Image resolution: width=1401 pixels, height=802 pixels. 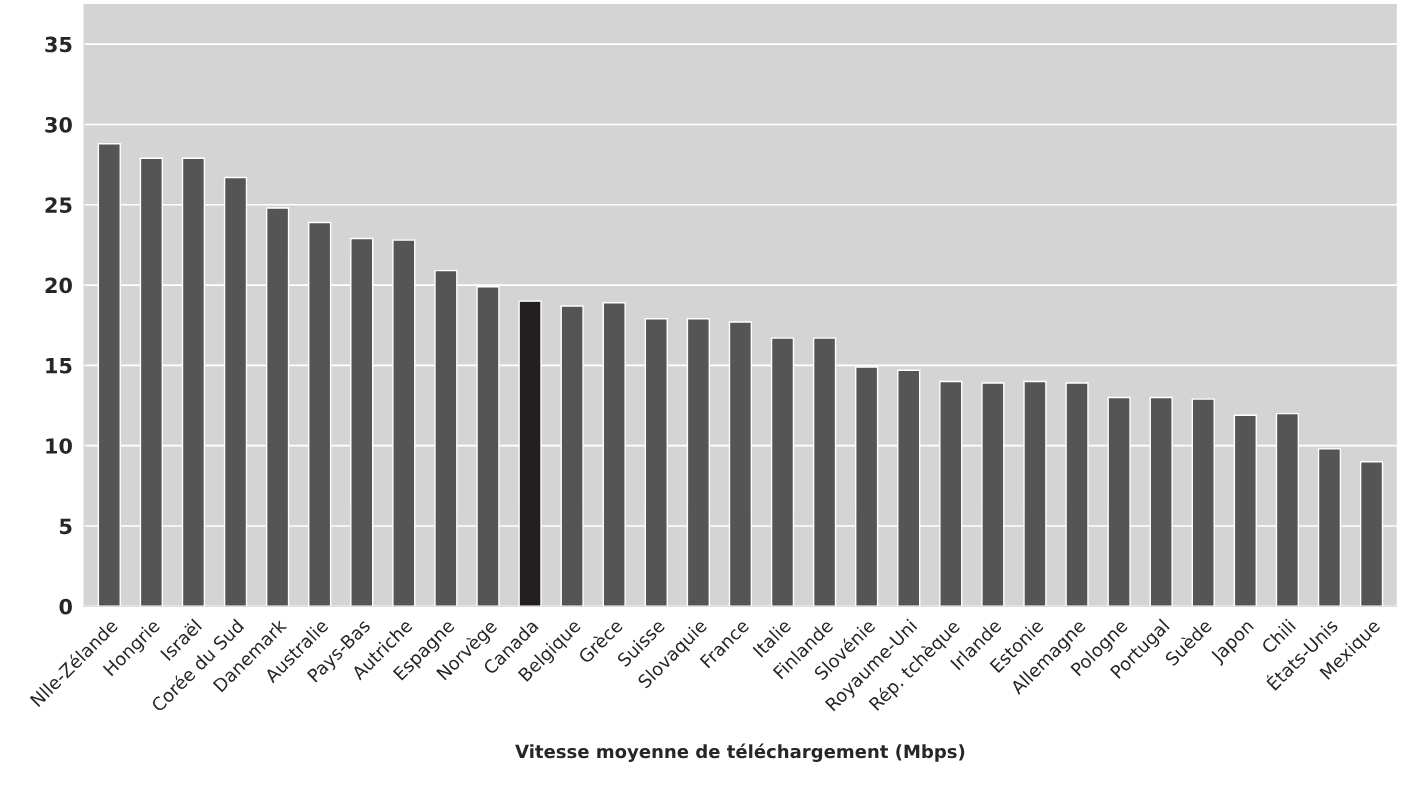 I want to click on y-tick-label: 10, so click(x=59, y=446).